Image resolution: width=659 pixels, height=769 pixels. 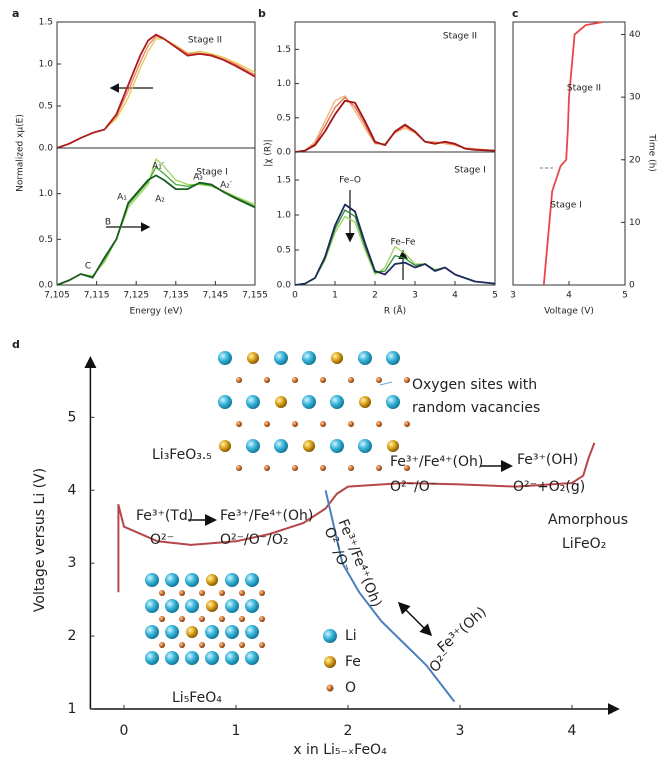 What do you see at coordinates (255, 296) in the screenshot?
I see `x-tick-label: 7,155` at bounding box center [255, 296].